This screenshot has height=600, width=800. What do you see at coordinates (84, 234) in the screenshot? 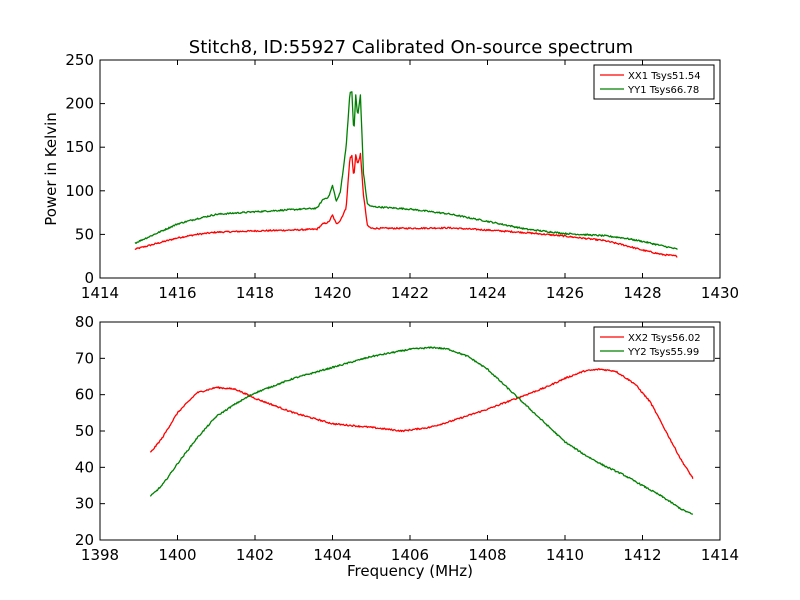
I see `top-ytick-label-1: 50` at bounding box center [84, 234].